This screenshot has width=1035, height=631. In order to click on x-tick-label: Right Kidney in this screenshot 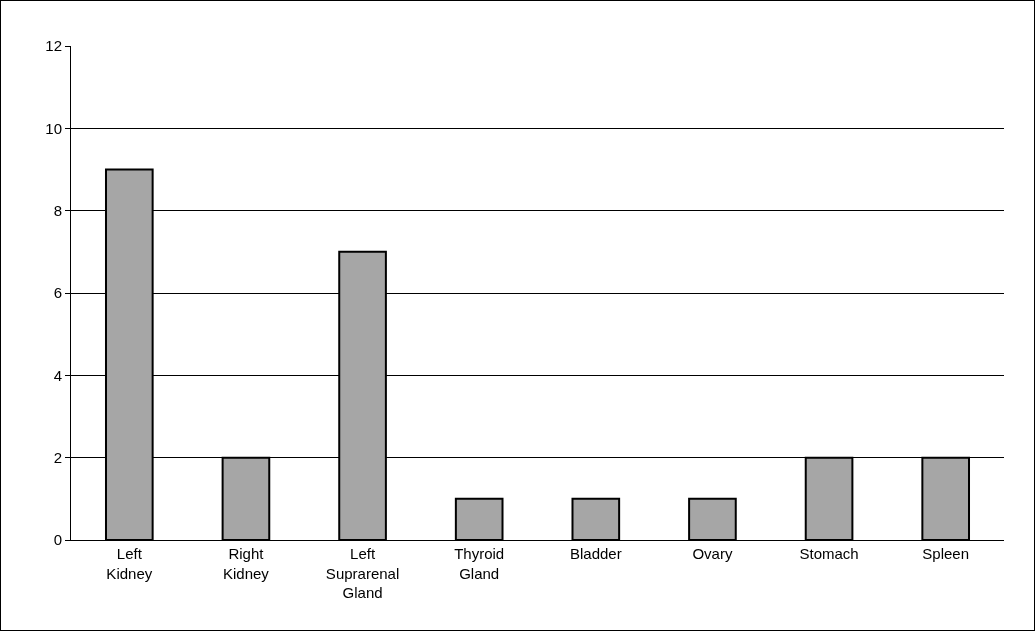, I will do `click(246, 563)`.